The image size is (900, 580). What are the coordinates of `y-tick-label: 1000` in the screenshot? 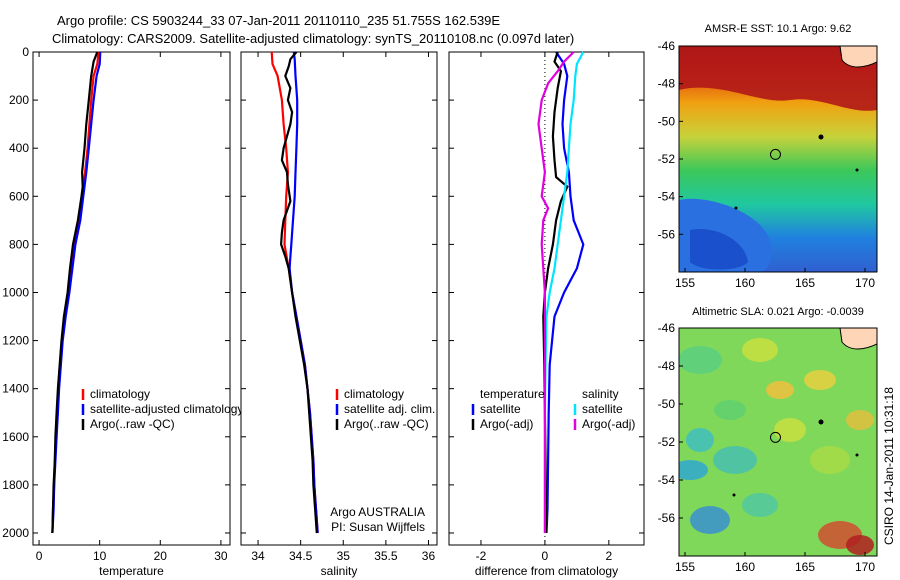 It's located at (15, 292).